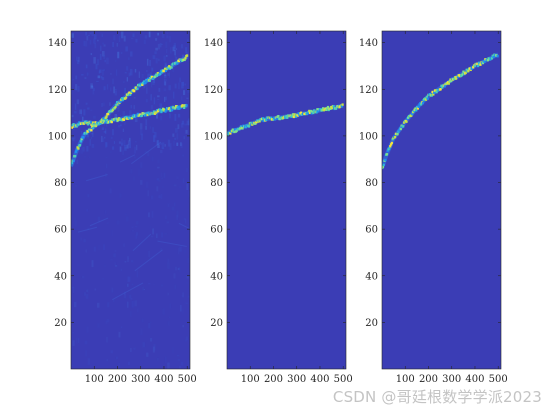  Describe the element at coordinates (213, 90) in the screenshot. I see `y-tick-label: 120` at that location.